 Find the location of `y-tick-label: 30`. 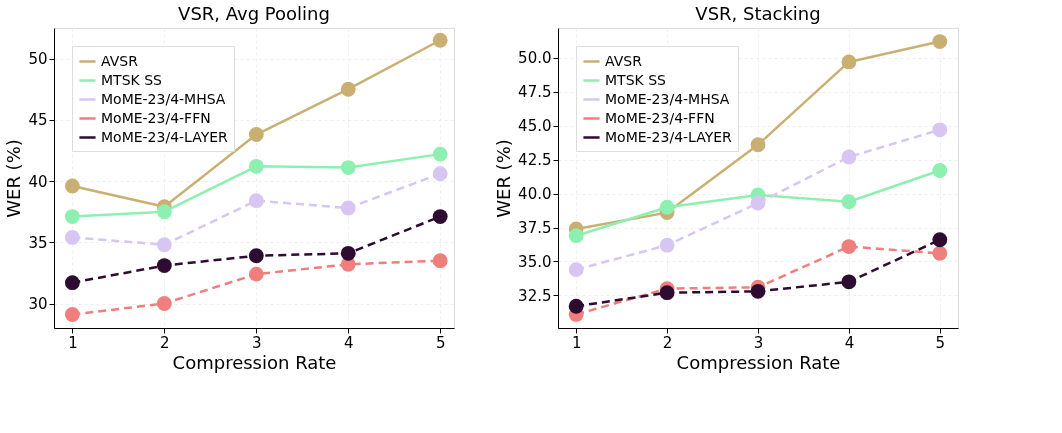

y-tick-label: 30 is located at coordinates (38, 304).